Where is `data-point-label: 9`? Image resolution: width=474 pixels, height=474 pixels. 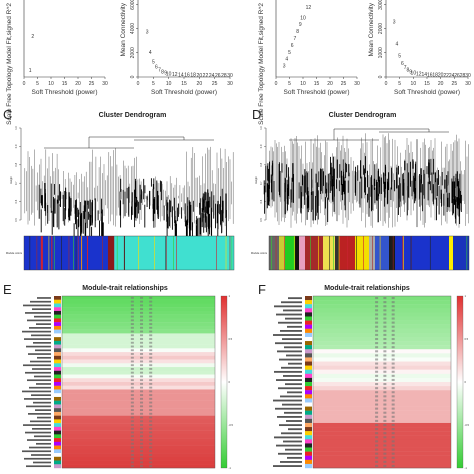
data-point-label: 9 is located at coordinates (300, 25).